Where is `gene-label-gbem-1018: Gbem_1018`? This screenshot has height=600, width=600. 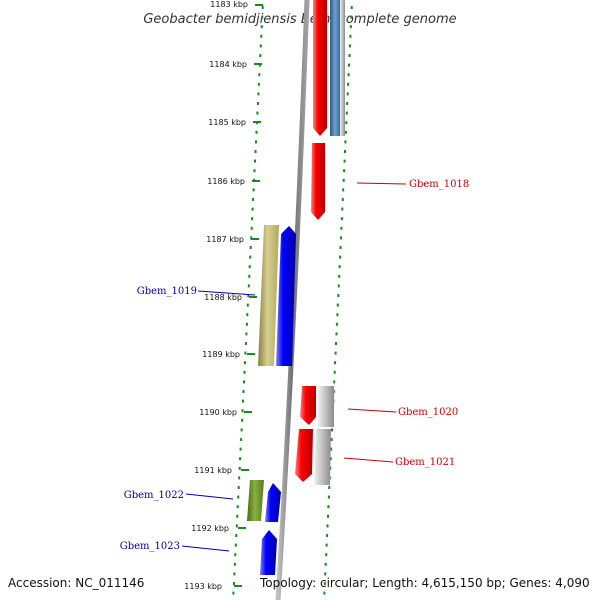
gene-label-gbem-1018: Gbem_1018 is located at coordinates (439, 184).